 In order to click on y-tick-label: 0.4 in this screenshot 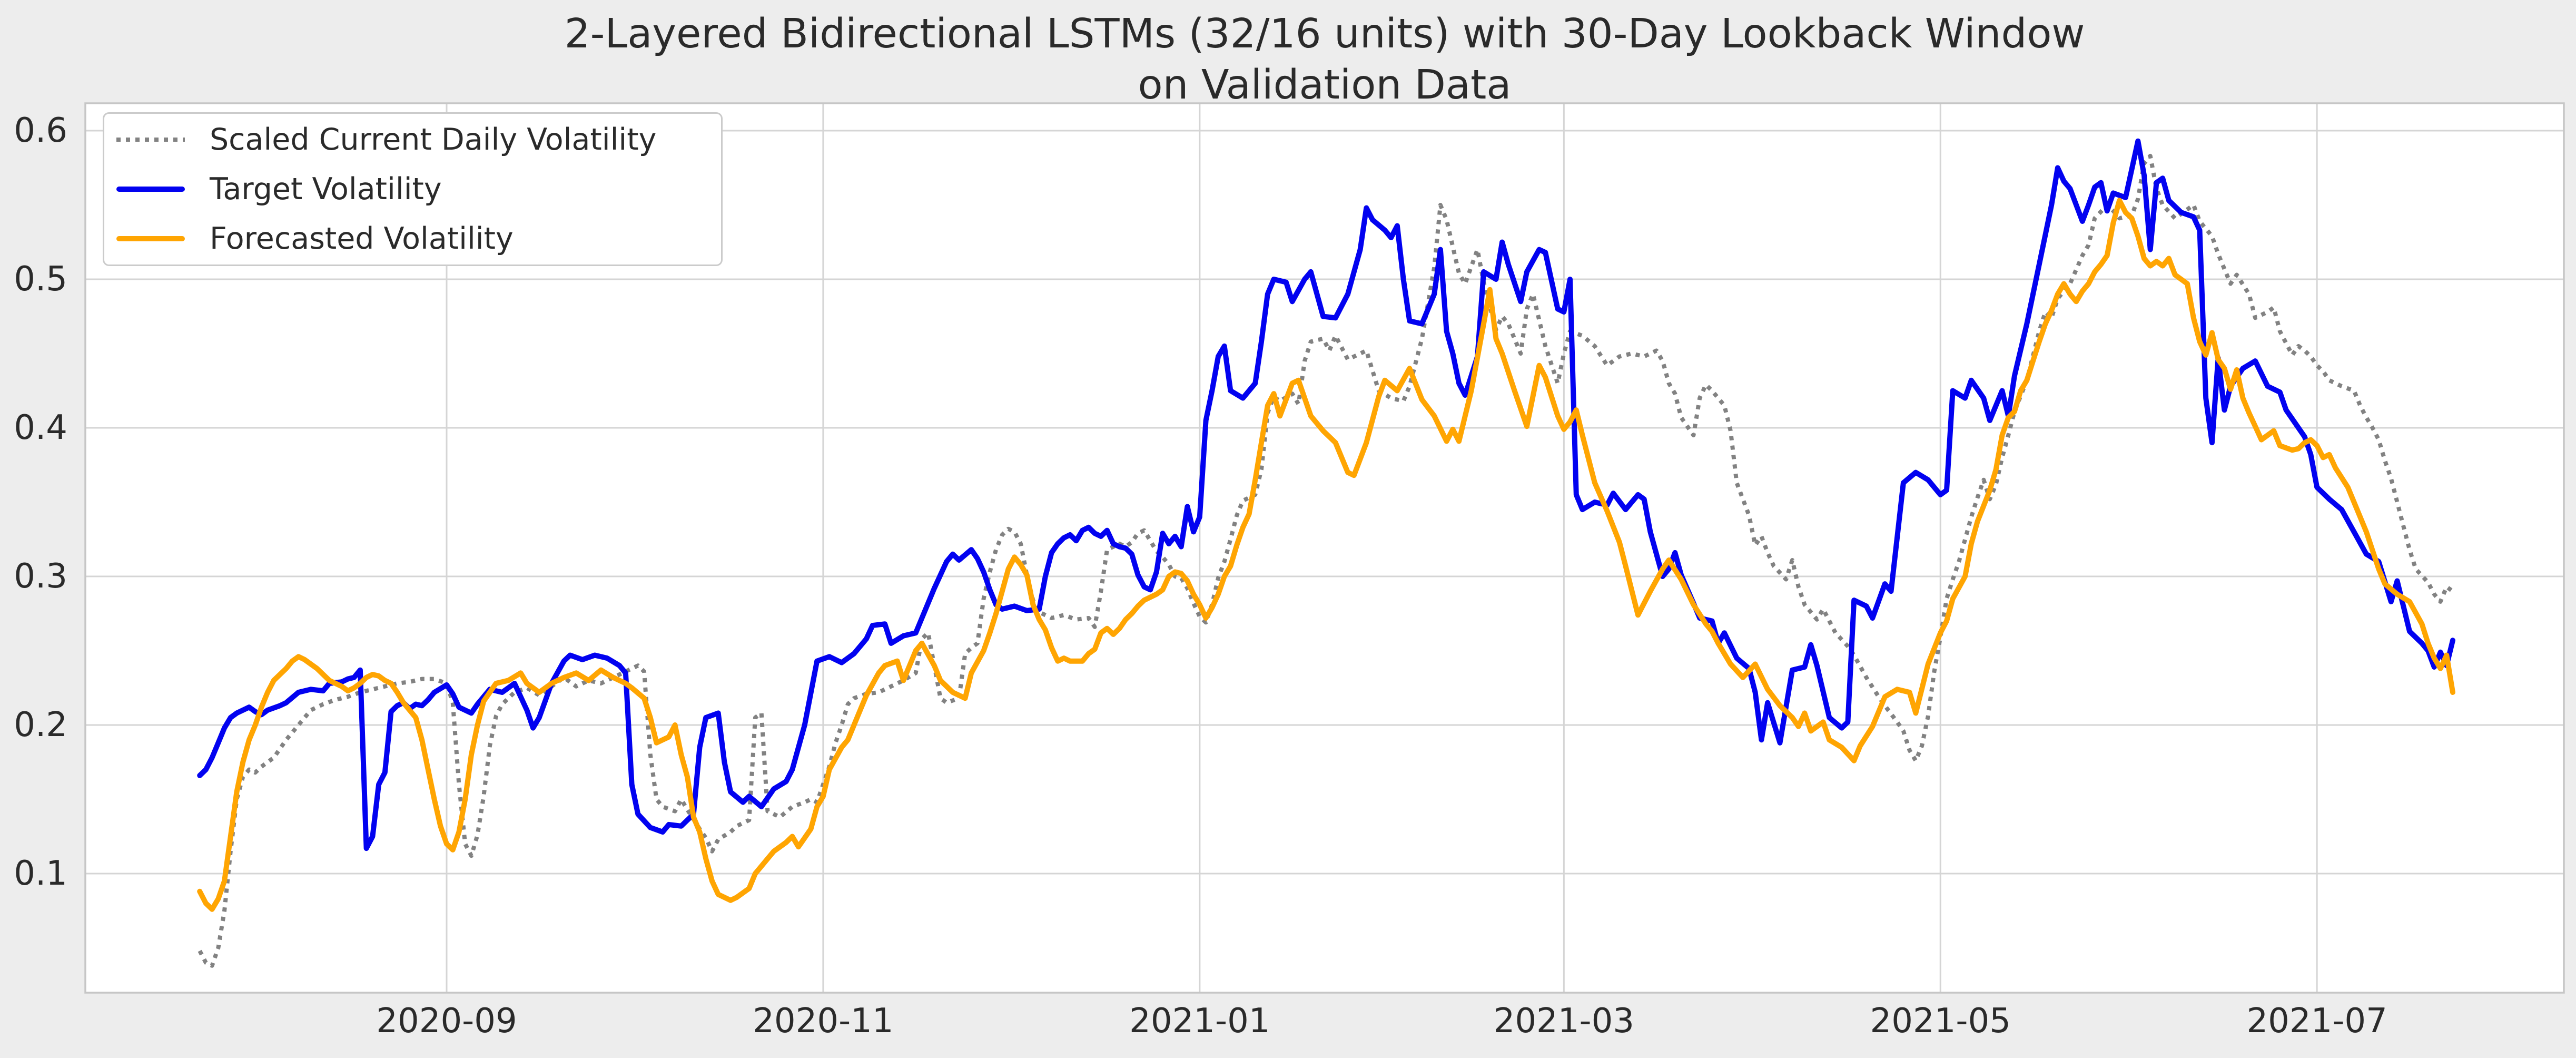, I will do `click(40, 427)`.